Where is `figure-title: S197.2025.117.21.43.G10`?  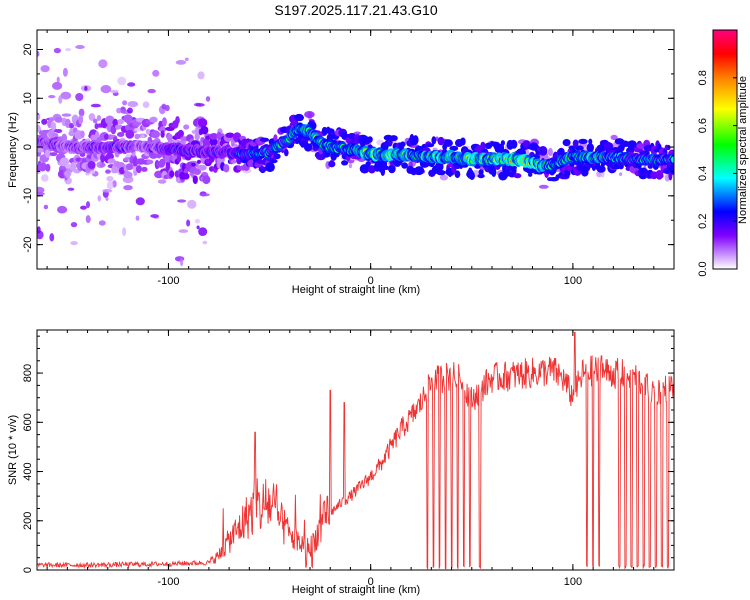 figure-title: S197.2025.117.21.43.G10 is located at coordinates (355, 10).